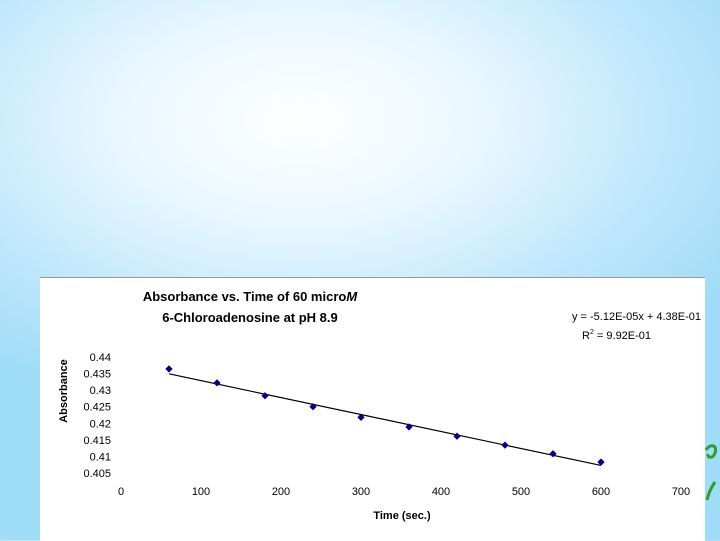 The image size is (720, 541). I want to click on chart-title-line-1-italic: M, so click(352, 296).